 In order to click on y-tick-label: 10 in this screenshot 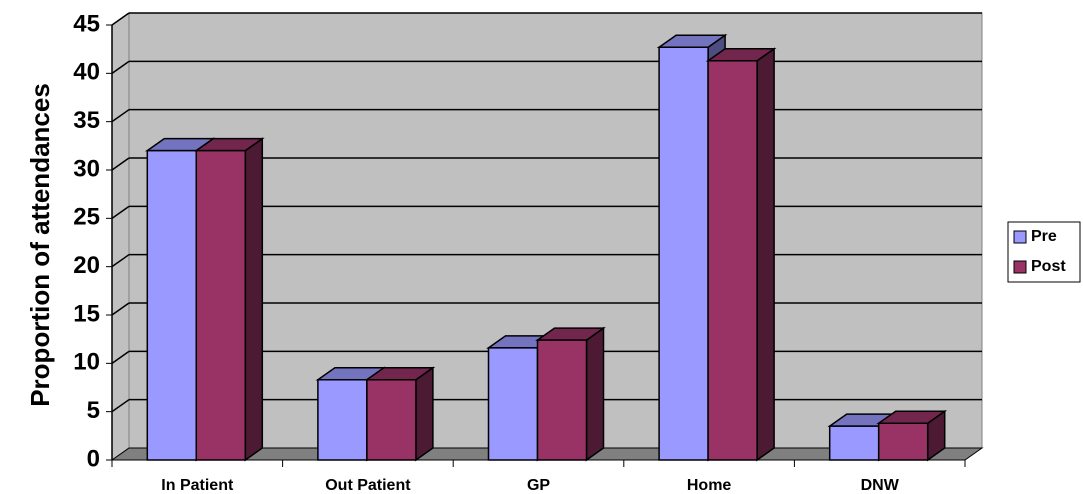, I will do `click(86, 362)`.